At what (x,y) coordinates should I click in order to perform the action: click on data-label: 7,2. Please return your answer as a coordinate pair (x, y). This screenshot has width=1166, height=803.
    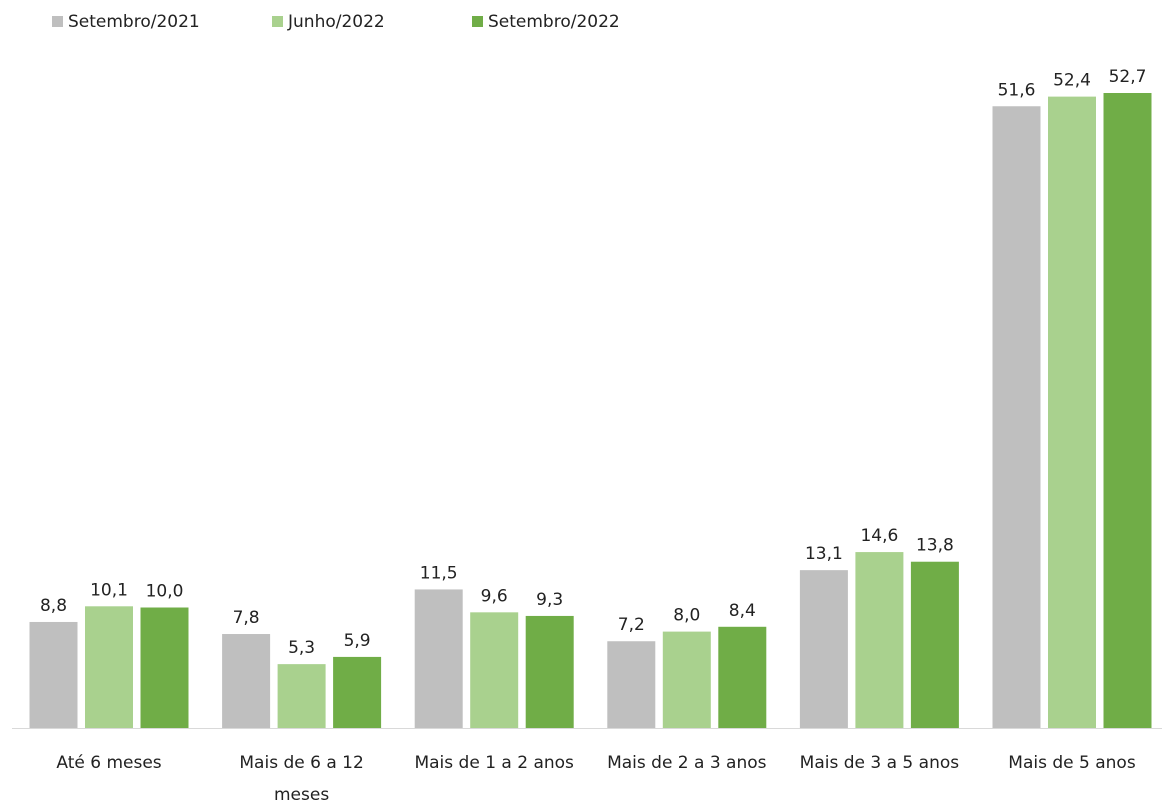
    Looking at the image, I should click on (631, 625).